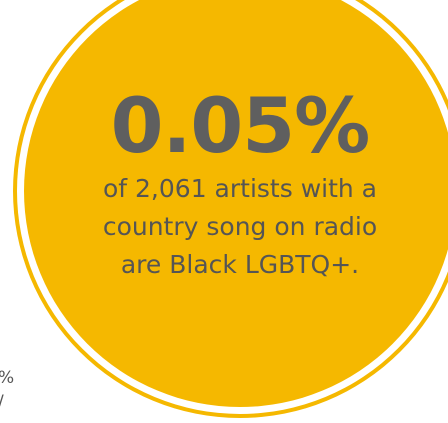  What do you see at coordinates (239, 188) in the screenshot?
I see `caption-line-1: of 2,061 artists with a` at bounding box center [239, 188].